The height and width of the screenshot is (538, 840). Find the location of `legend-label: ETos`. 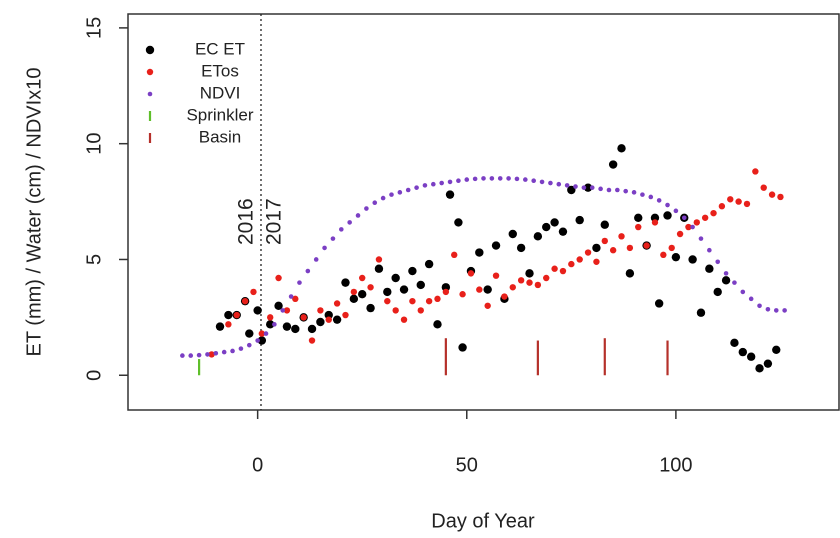

legend-label: ETos is located at coordinates (220, 70).